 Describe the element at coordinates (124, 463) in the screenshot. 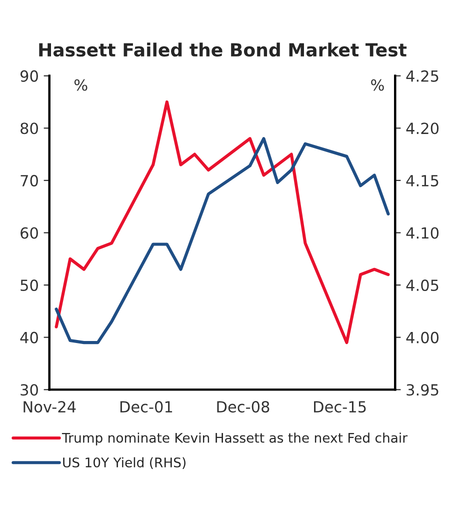

I see `legend-label: US 10Y Yield (RHS)` at that location.